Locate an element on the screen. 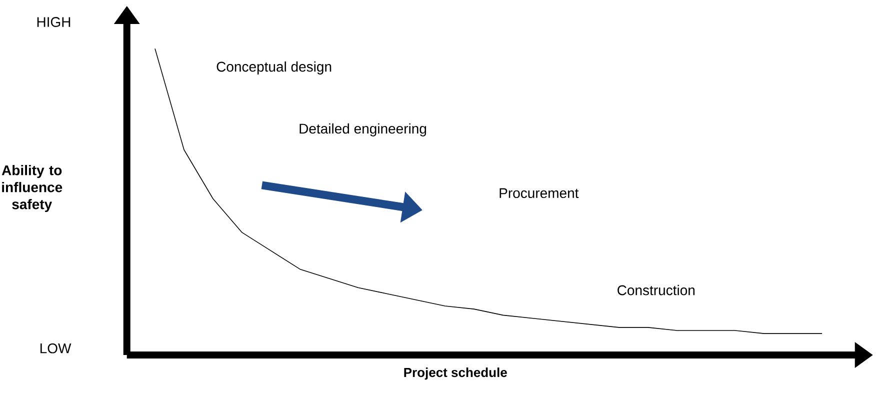  annotation: Procurement is located at coordinates (539, 193).